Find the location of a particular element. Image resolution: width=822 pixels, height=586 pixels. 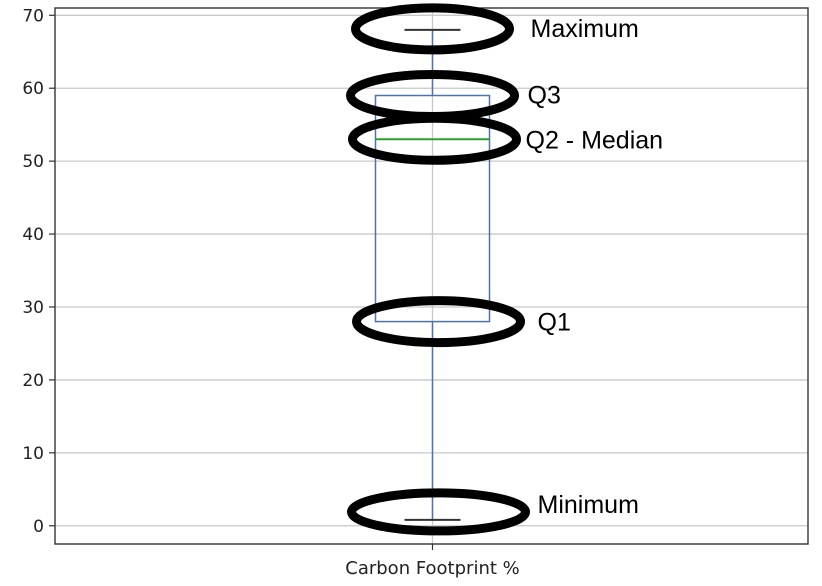

y-tick-label: 50 is located at coordinates (33, 162).